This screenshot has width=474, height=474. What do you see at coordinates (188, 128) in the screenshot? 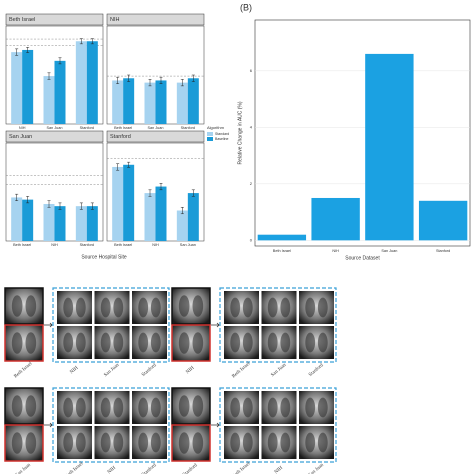
I see `x-tick-label: Stanford` at bounding box center [188, 128].